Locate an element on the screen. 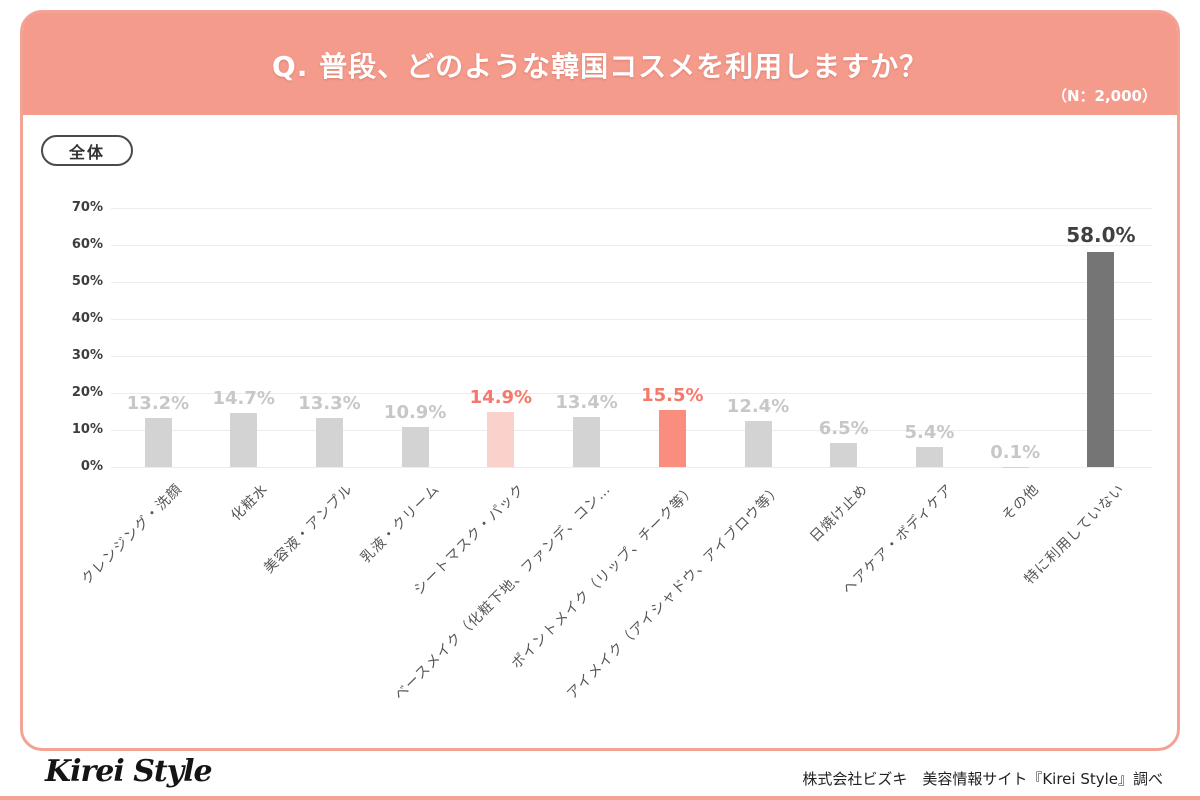 The image size is (1200, 800). y-axis-tick: 40% is located at coordinates (87, 318).